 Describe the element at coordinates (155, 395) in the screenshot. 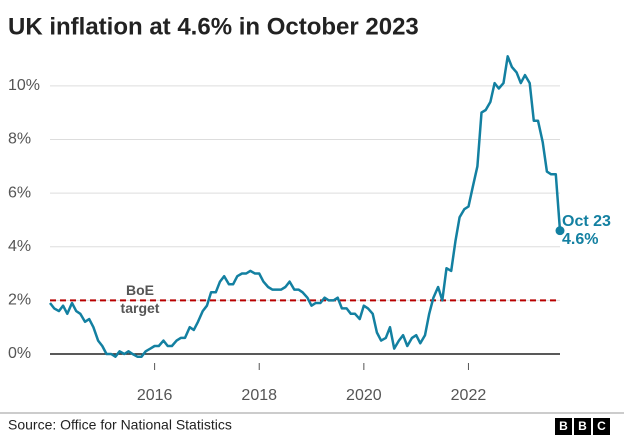

I see `x-tick-label: 2016` at that location.